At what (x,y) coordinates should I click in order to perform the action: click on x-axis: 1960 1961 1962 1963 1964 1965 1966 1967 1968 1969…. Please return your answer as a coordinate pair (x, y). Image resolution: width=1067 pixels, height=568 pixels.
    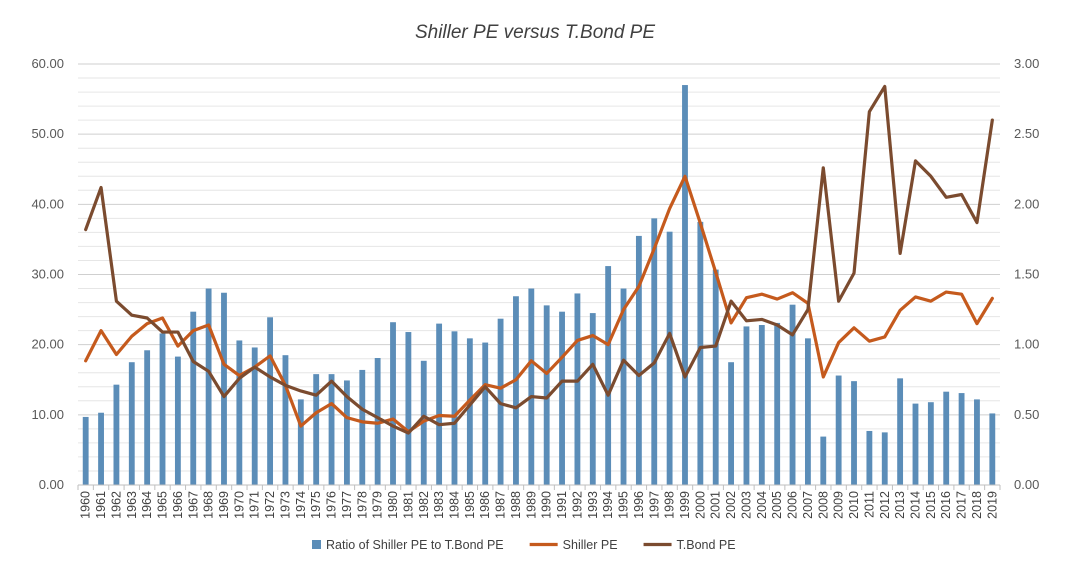
    Looking at the image, I should click on (539, 501).